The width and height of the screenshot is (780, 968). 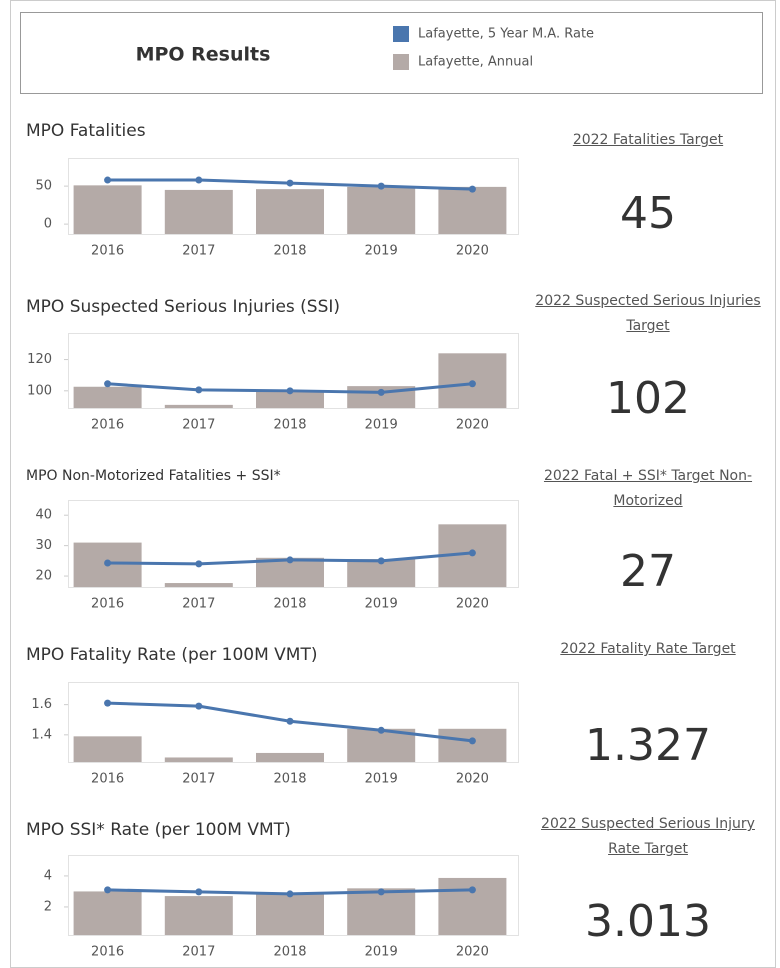 What do you see at coordinates (172, 655) in the screenshot?
I see `chart-title: MPO Fatality Rate (per 100M VMT)` at bounding box center [172, 655].